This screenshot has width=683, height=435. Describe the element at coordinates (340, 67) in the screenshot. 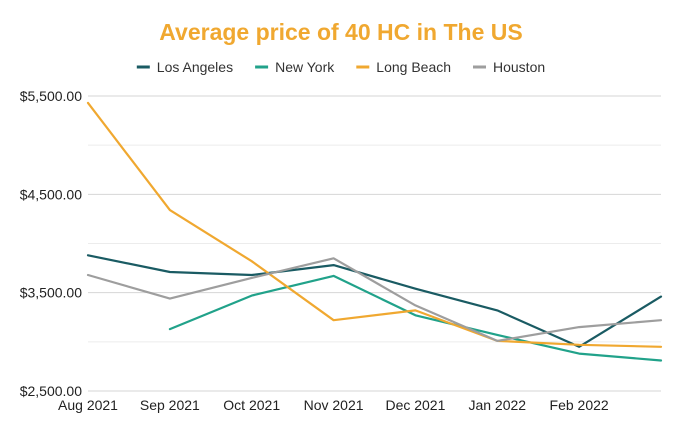

I see `legend: Los Angeles New York Long Beach Houston` at that location.